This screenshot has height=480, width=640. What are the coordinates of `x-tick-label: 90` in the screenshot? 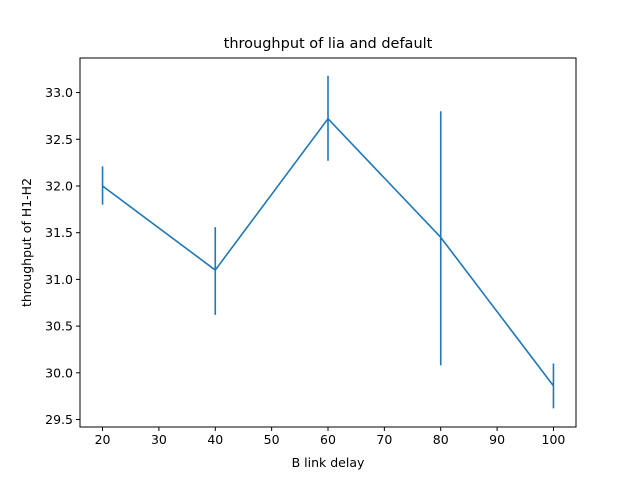 It's located at (497, 439).